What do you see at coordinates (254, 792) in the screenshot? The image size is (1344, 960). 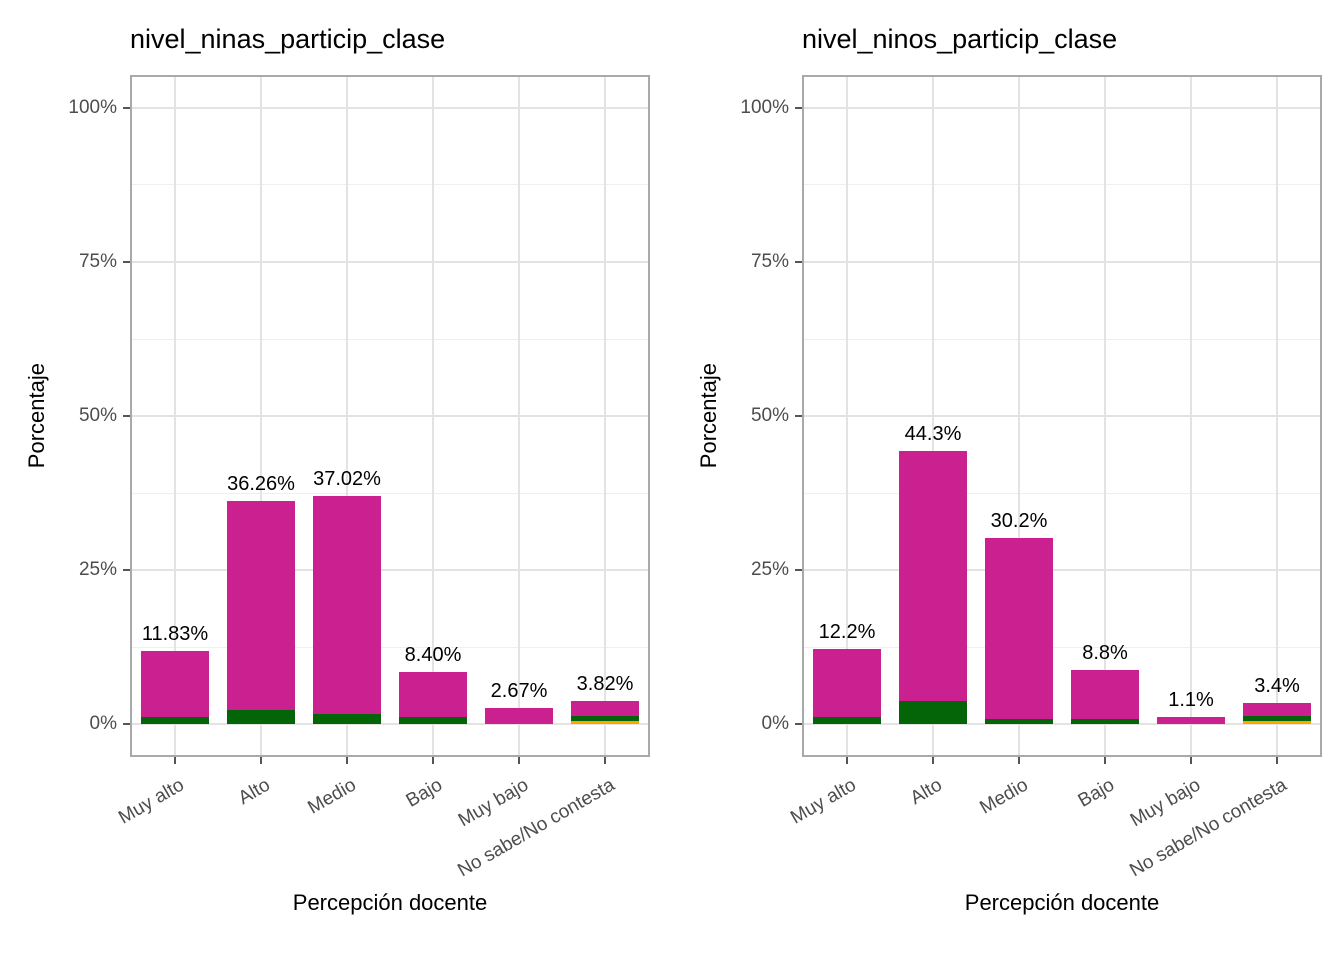 I see `x-axis-label-alto: Alto` at bounding box center [254, 792].